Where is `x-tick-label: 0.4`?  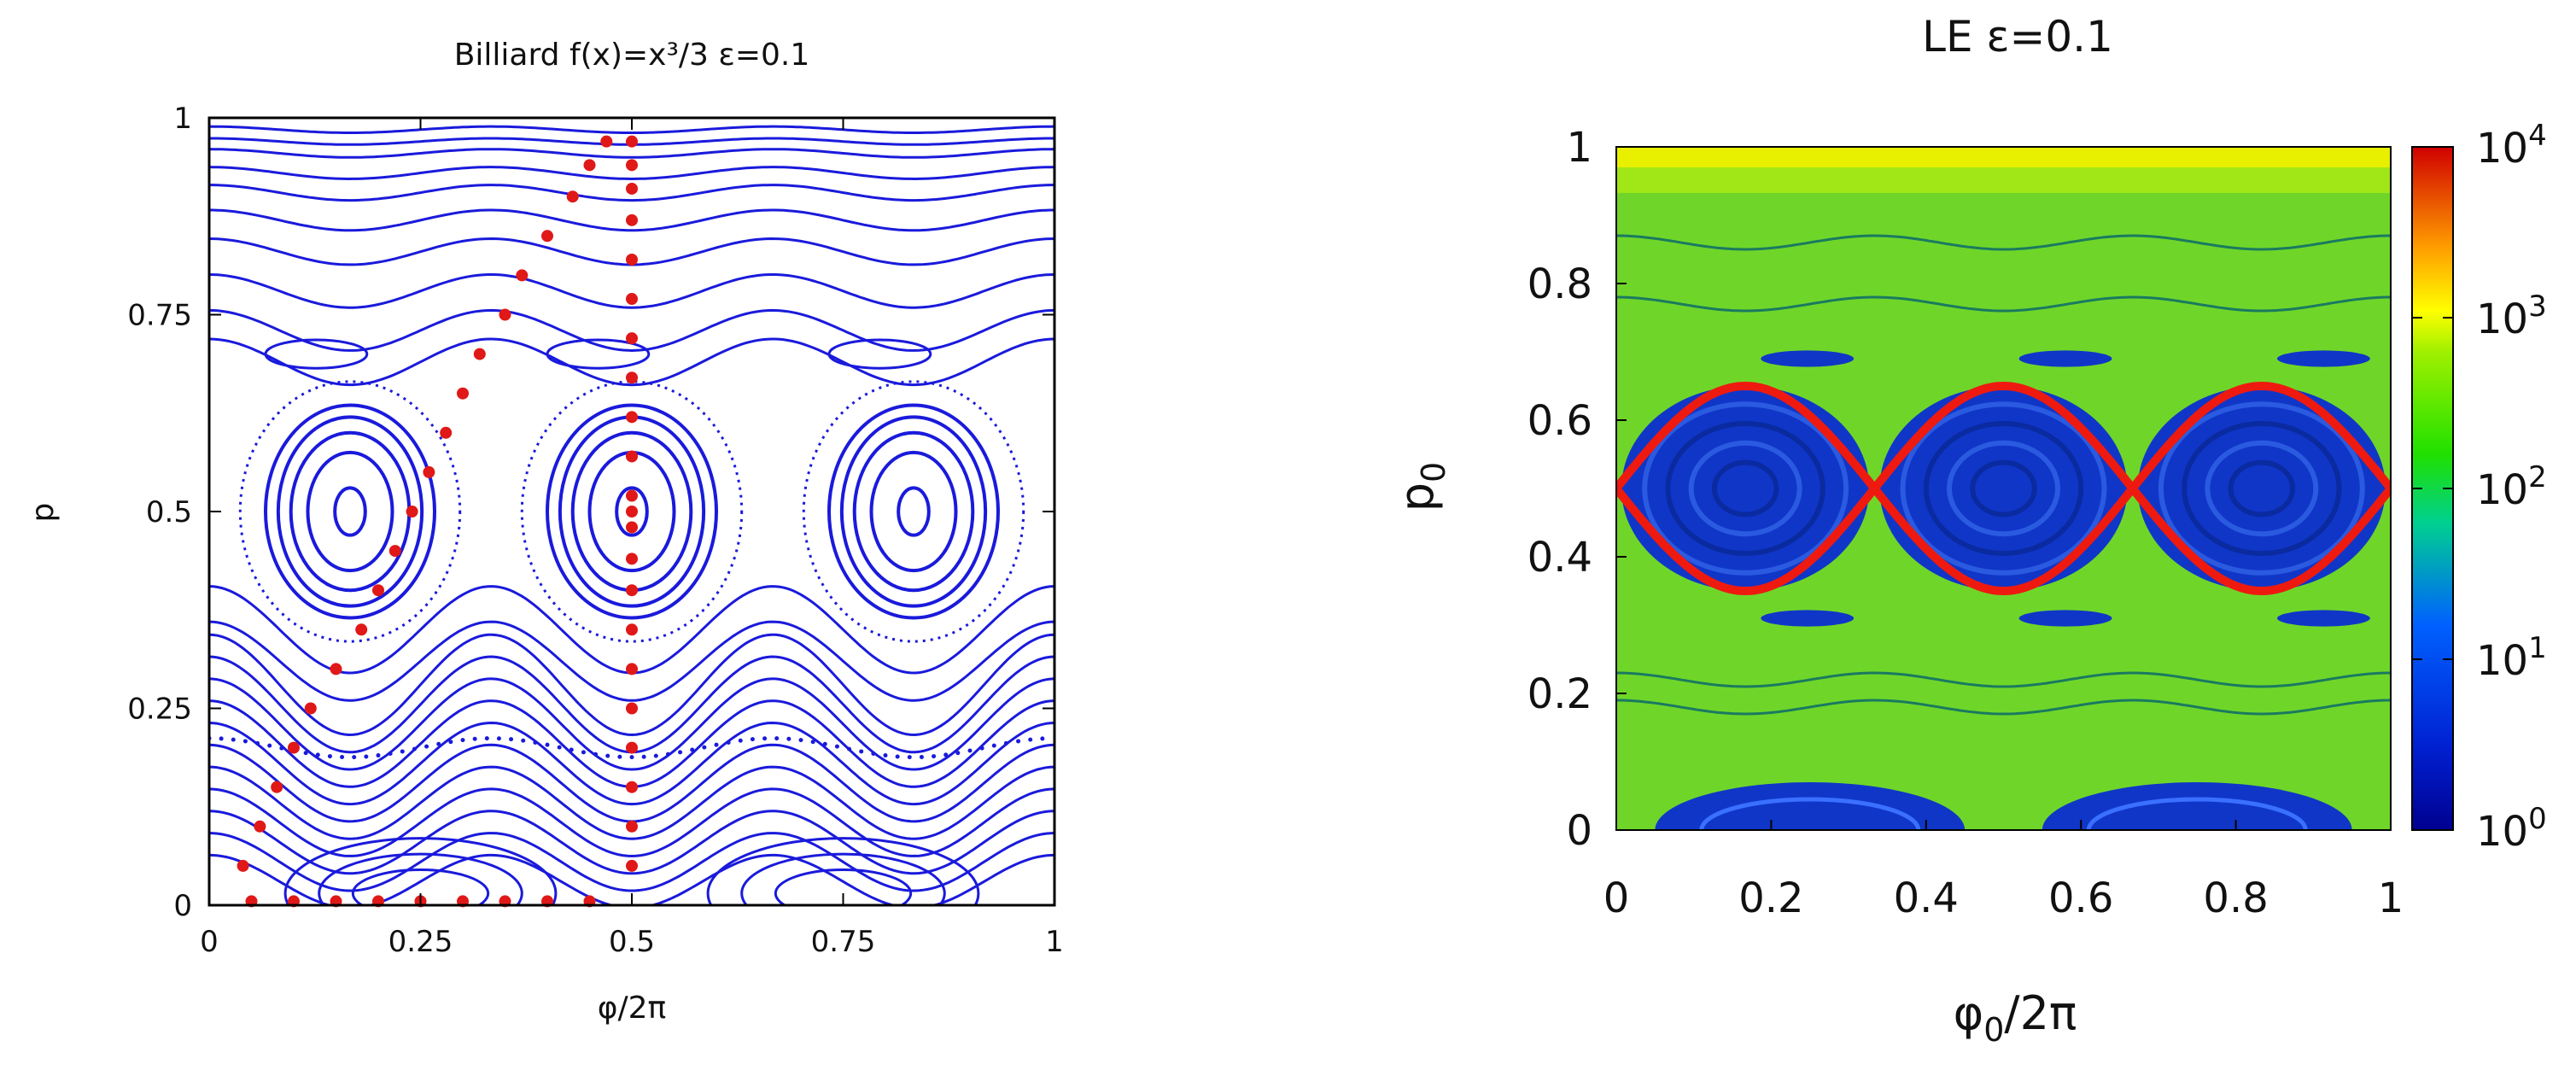 x-tick-label: 0.4 is located at coordinates (1926, 898).